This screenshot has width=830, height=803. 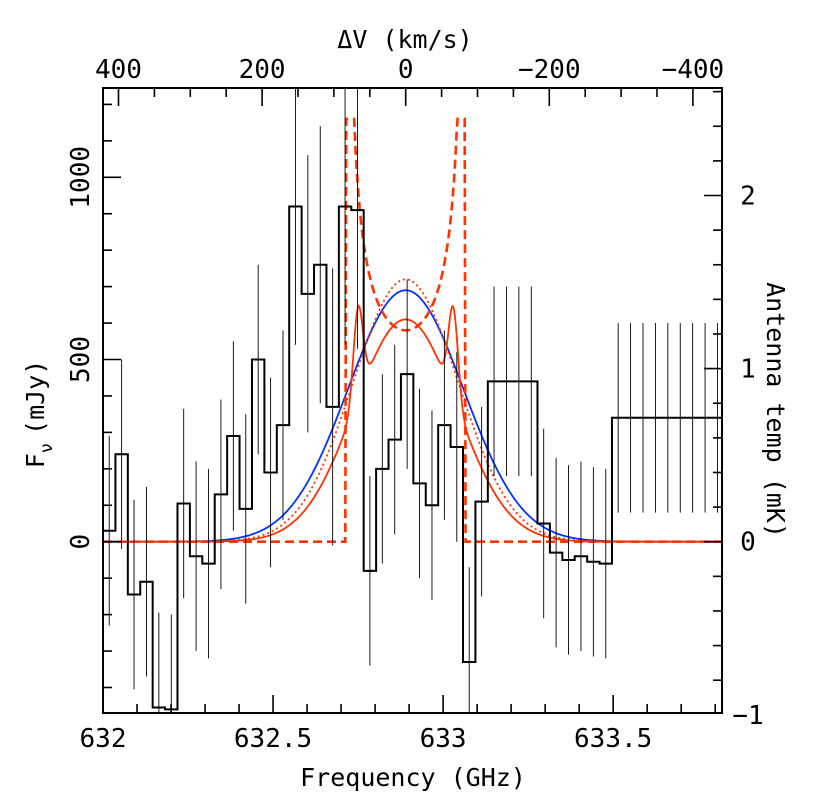 I want to click on top-tick-label: 200, so click(x=262, y=70).